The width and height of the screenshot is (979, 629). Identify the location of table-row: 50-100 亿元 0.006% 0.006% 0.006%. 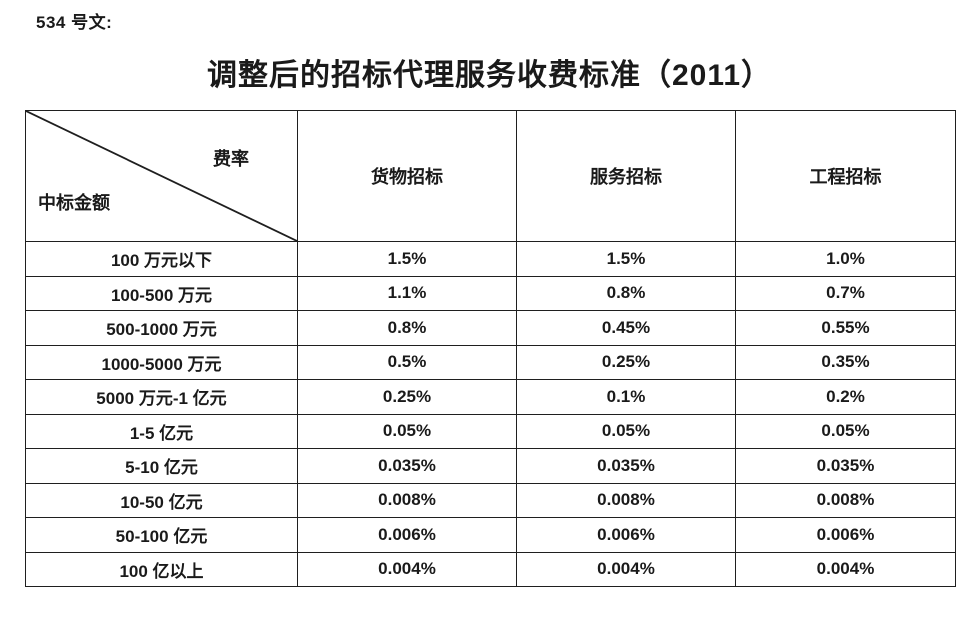
(490, 535).